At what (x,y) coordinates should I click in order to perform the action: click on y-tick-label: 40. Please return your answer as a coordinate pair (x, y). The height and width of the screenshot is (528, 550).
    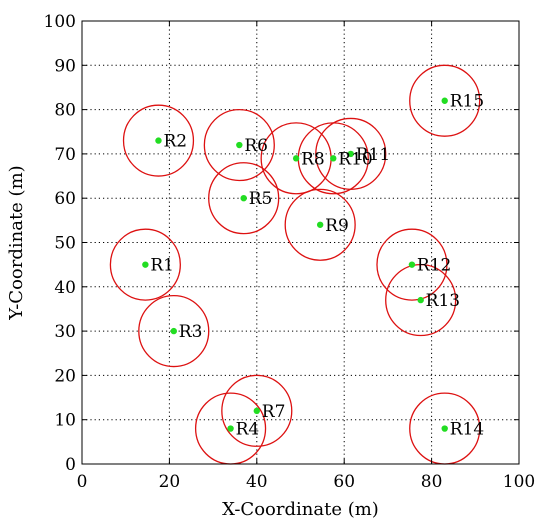
    Looking at the image, I should click on (65, 288).